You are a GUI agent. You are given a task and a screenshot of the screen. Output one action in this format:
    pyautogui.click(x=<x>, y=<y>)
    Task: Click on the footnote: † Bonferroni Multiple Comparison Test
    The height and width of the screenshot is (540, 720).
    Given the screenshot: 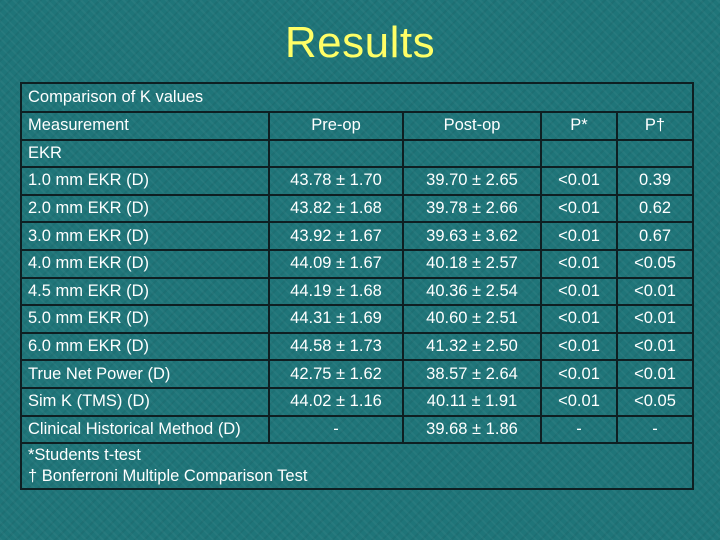 What is the action you would take?
    pyautogui.click(x=168, y=476)
    